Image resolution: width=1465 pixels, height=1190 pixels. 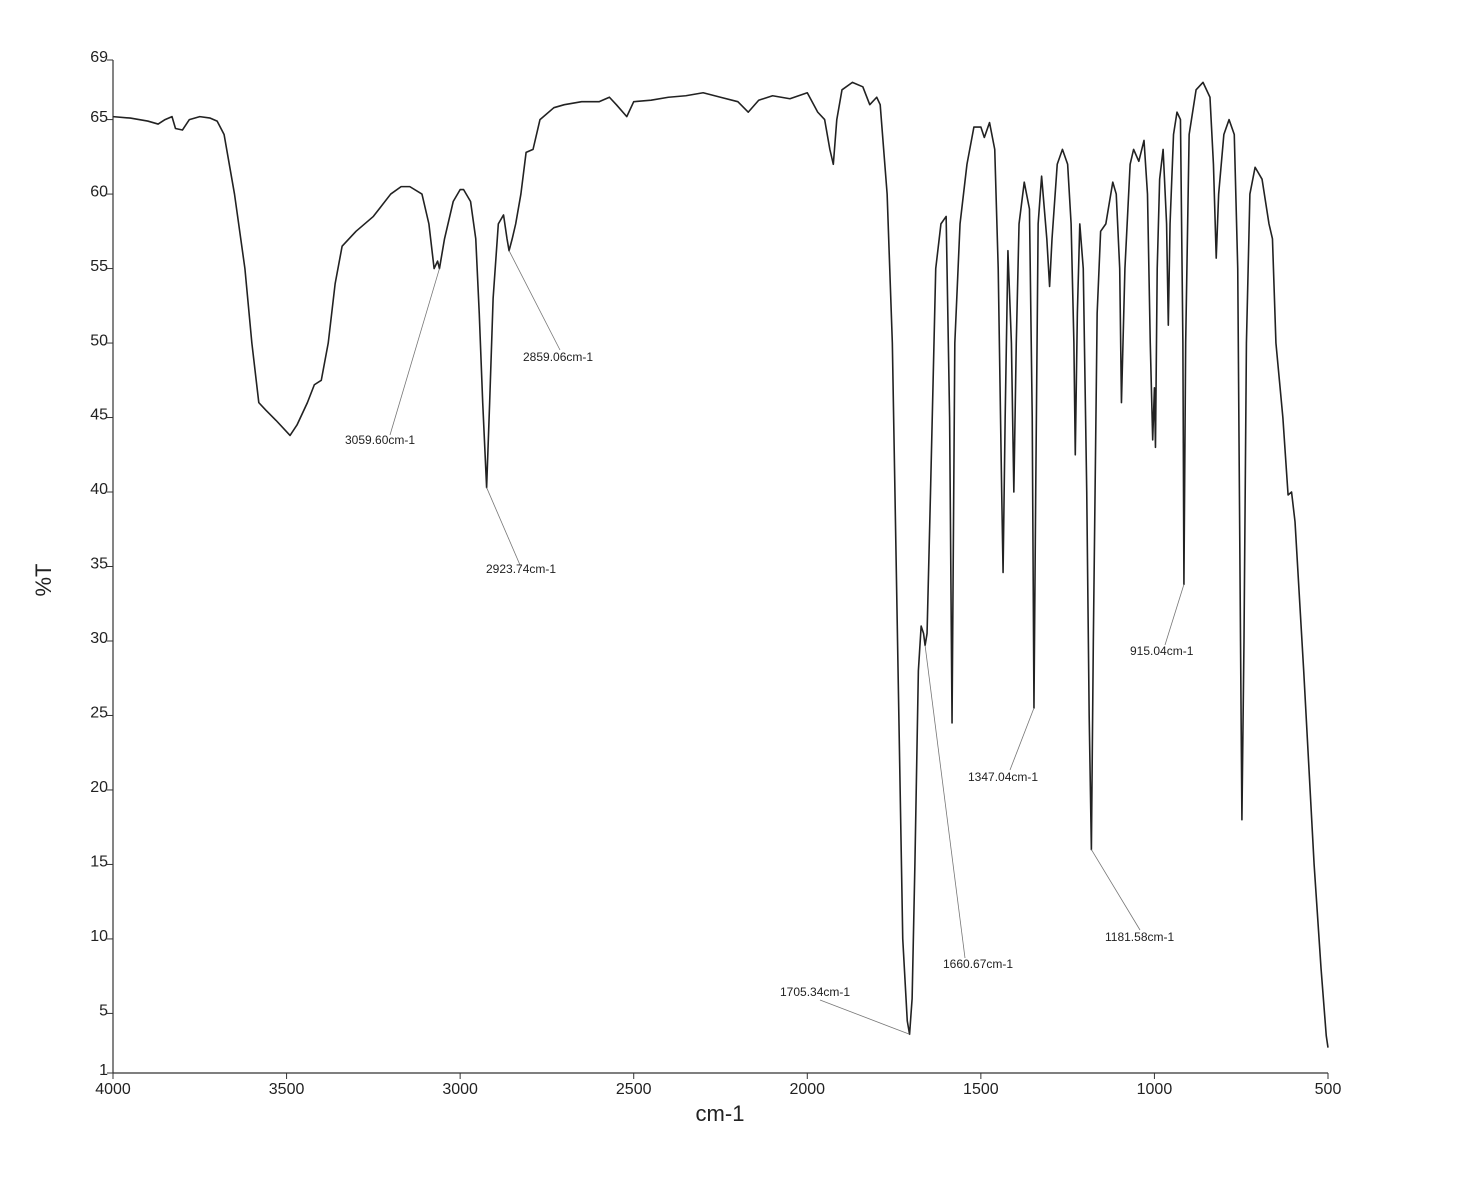 What do you see at coordinates (99, 862) in the screenshot?
I see `y-tick-label: 15` at bounding box center [99, 862].